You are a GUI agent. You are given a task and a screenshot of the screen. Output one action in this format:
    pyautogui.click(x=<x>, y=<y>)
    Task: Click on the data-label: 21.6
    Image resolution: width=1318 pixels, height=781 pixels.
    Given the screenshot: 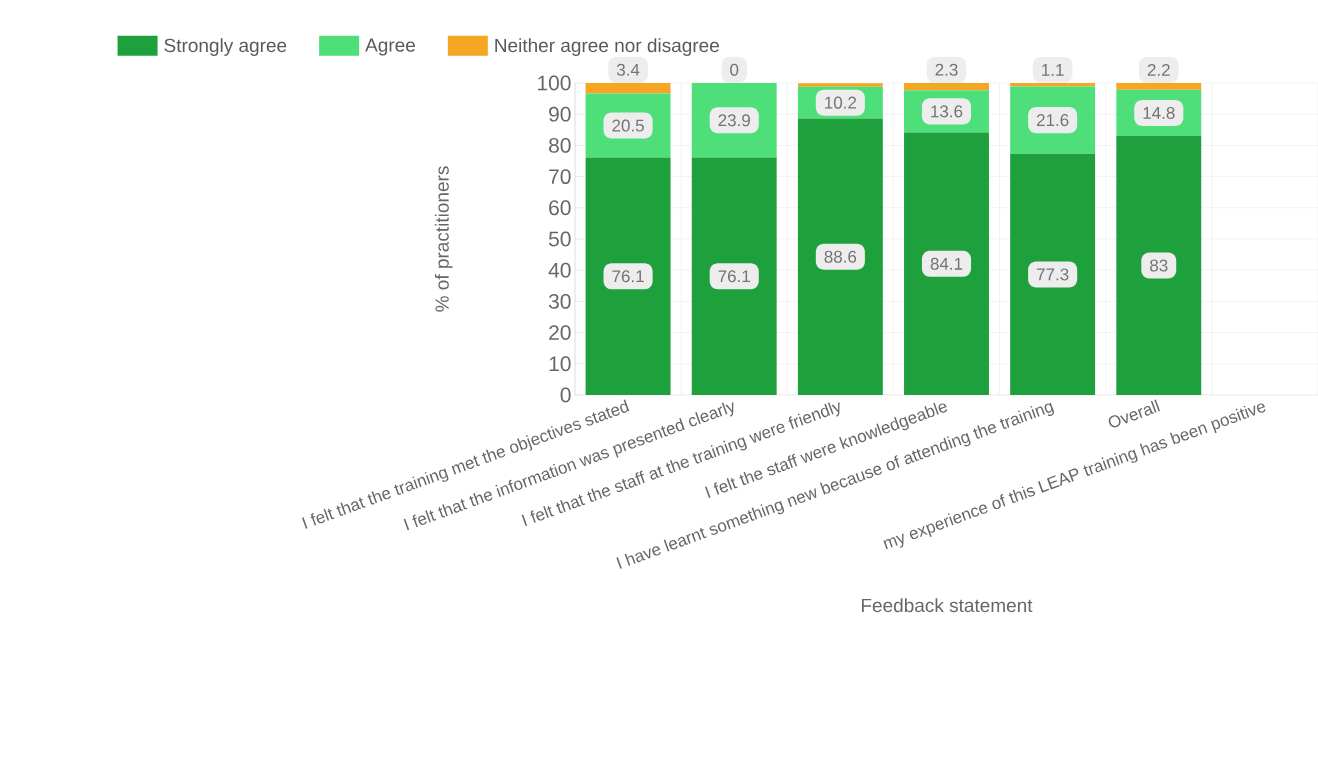 What is the action you would take?
    pyautogui.click(x=1052, y=120)
    